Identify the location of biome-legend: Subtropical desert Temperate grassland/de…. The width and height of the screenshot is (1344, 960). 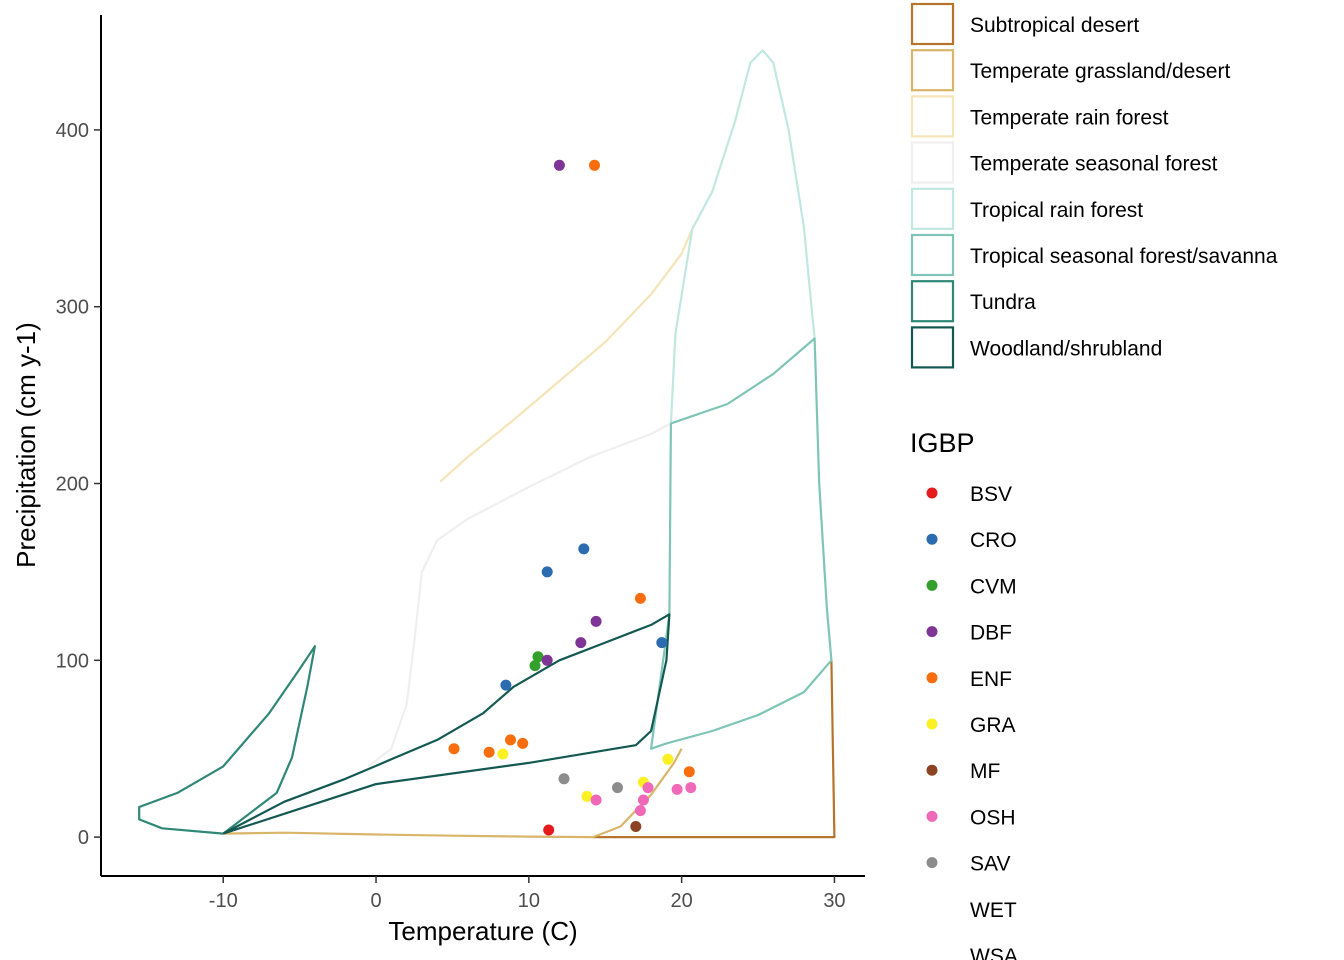
(1094, 185).